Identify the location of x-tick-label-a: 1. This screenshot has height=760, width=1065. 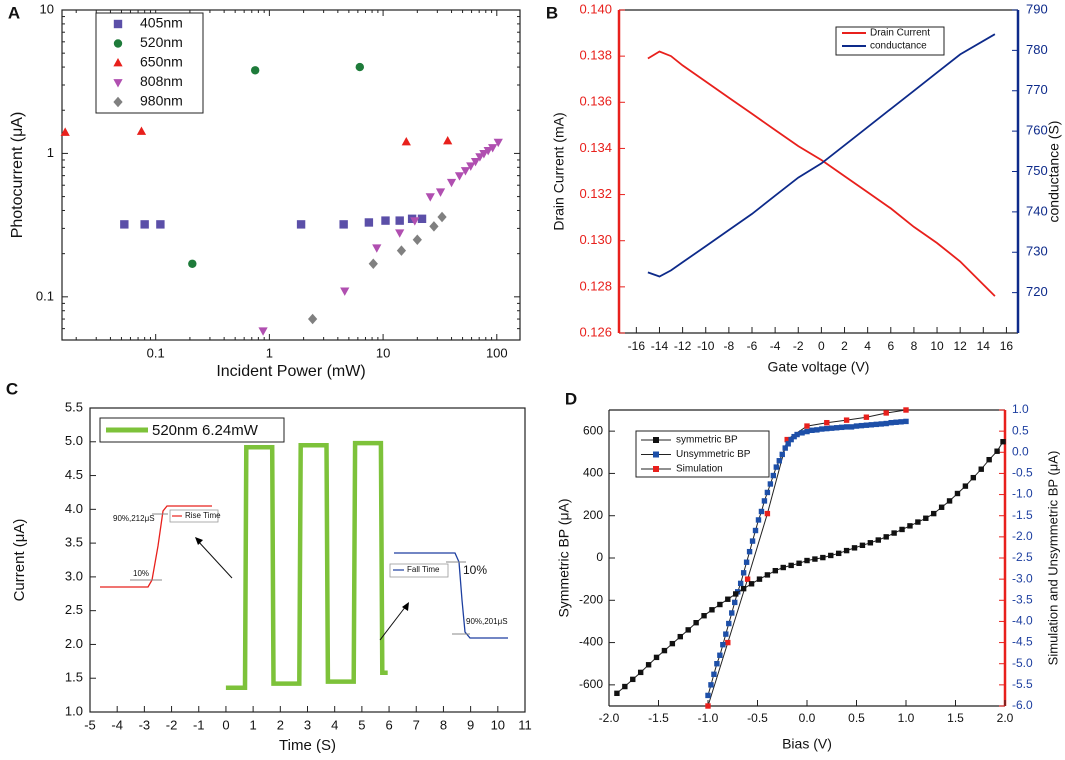
(269, 352).